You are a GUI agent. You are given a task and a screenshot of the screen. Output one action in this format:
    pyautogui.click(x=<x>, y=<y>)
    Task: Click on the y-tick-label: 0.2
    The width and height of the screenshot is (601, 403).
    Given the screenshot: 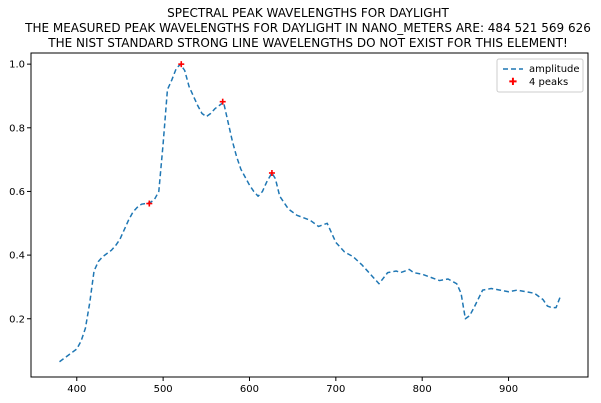 What is the action you would take?
    pyautogui.click(x=17, y=319)
    